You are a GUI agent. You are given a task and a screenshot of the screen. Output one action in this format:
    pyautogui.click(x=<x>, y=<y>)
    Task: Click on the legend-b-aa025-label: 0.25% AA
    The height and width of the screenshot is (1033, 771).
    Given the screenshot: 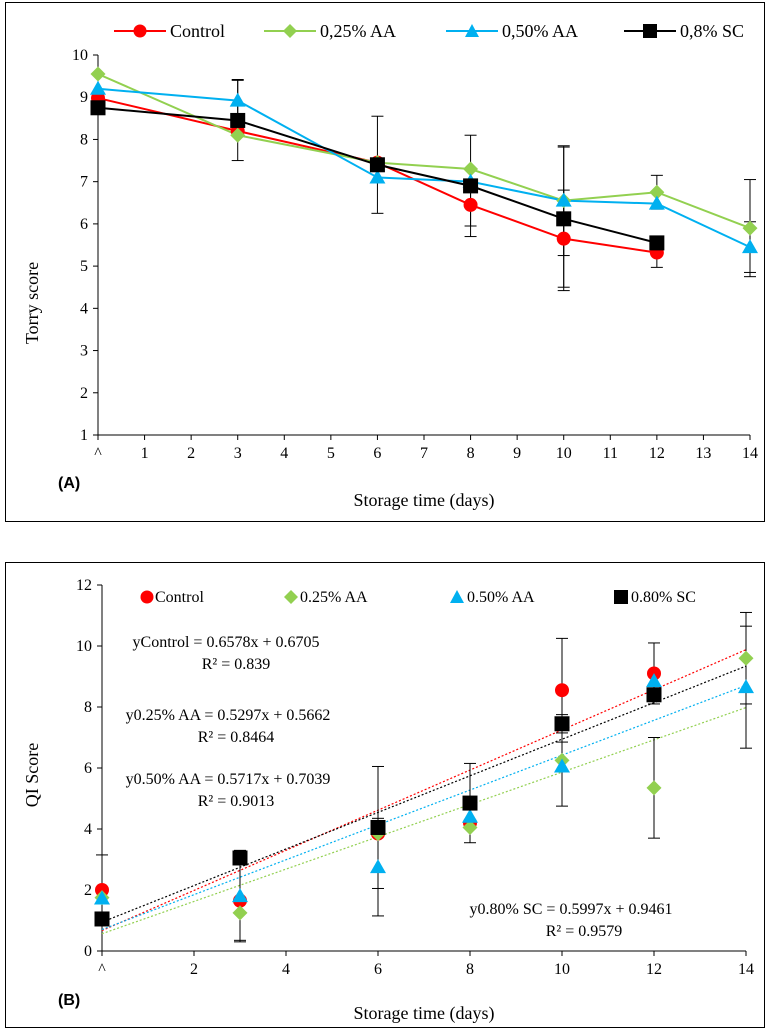 What is the action you would take?
    pyautogui.click(x=334, y=597)
    